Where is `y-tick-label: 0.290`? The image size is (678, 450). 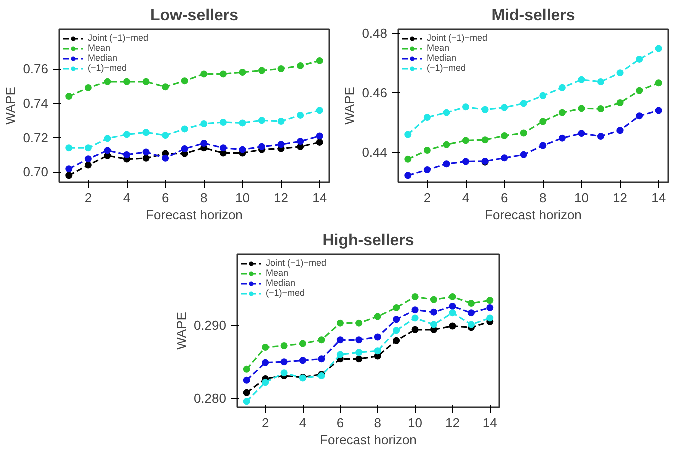
y-tick-label: 0.290 is located at coordinates (210, 326).